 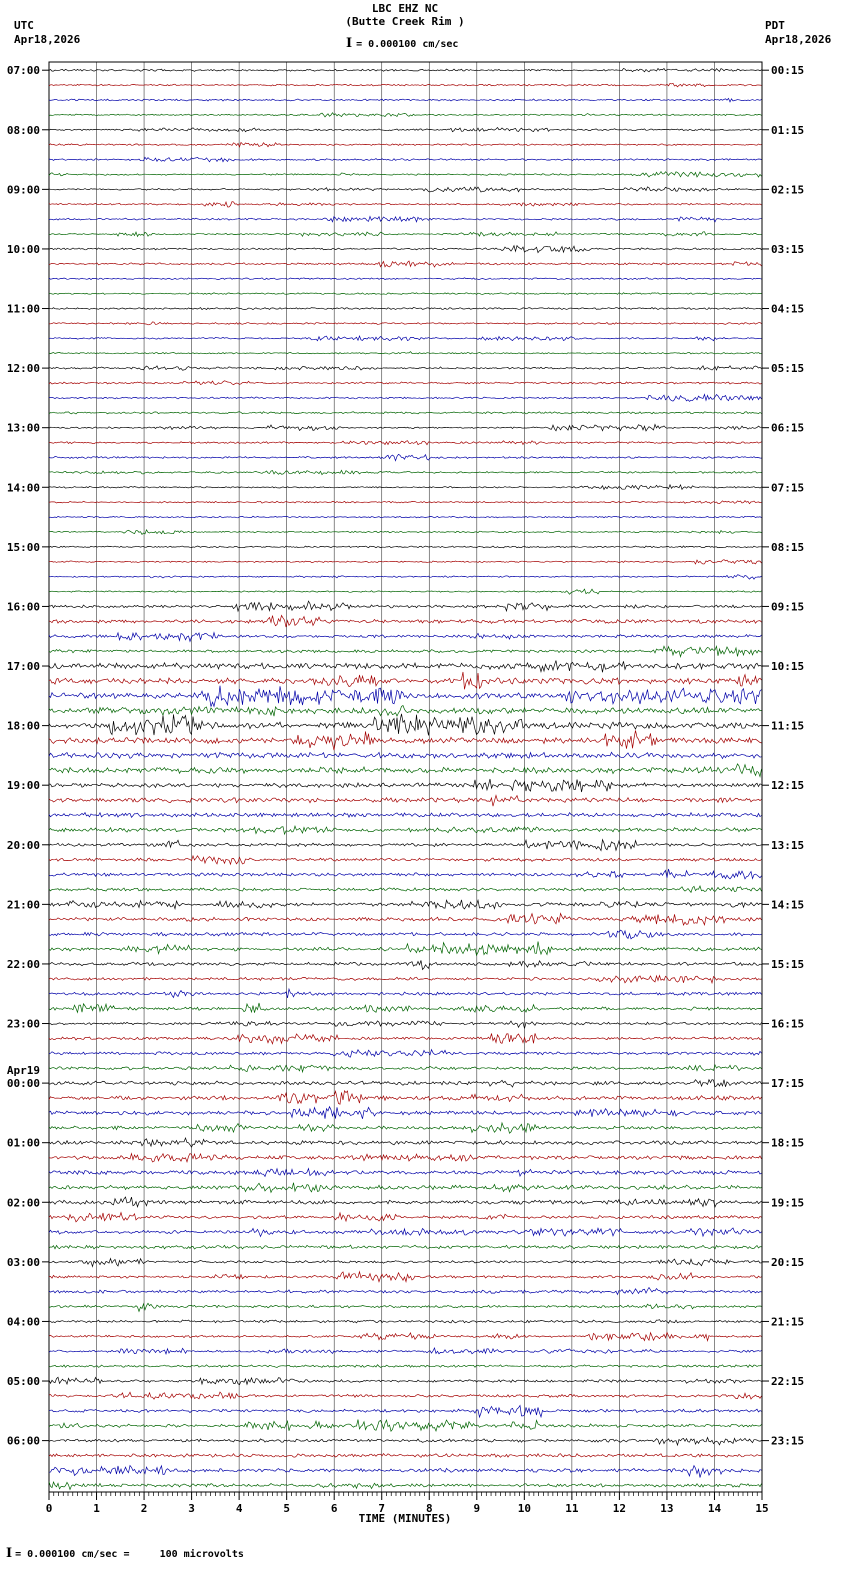 I want to click on pdt-label-08:15: 08:15, so click(x=787, y=547).